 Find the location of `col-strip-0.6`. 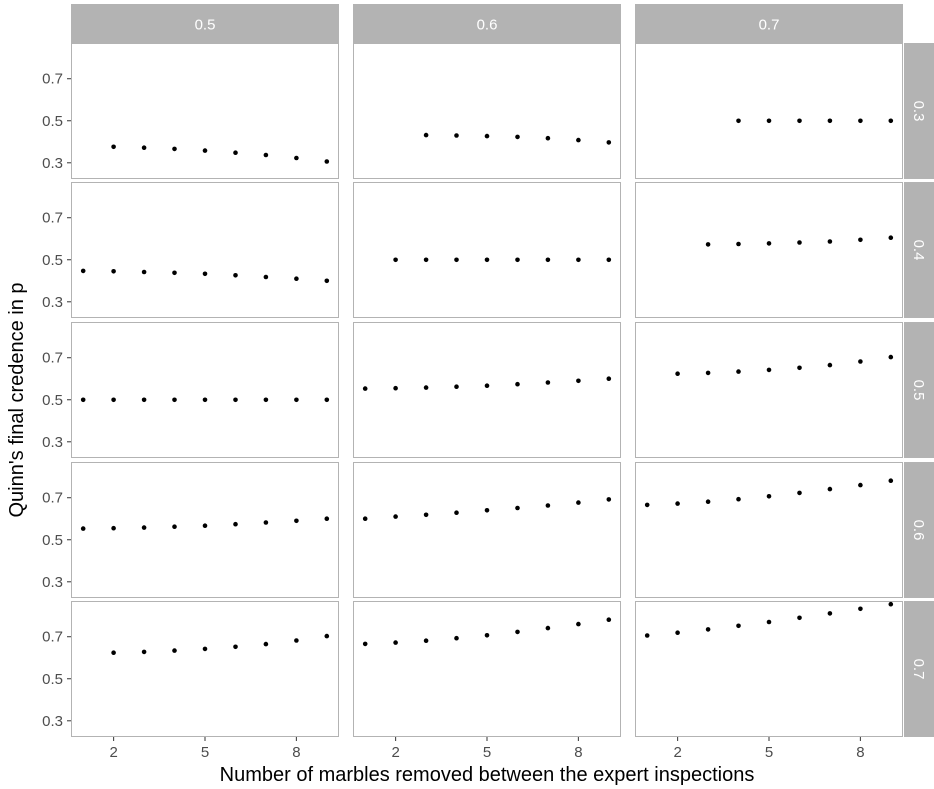

col-strip-0.6 is located at coordinates (487, 23).